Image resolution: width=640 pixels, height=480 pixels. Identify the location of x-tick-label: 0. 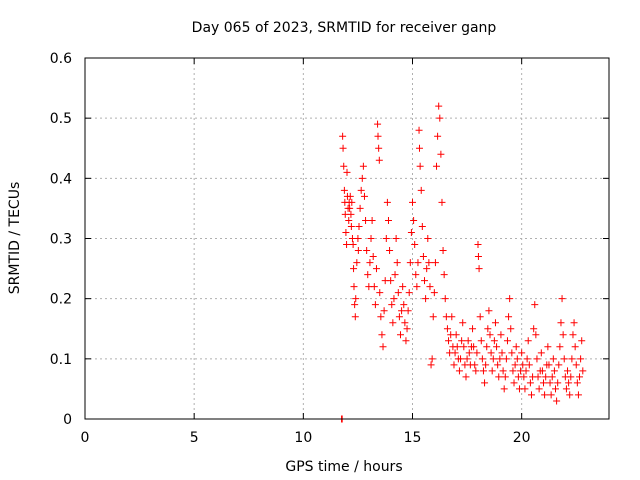
(85, 438).